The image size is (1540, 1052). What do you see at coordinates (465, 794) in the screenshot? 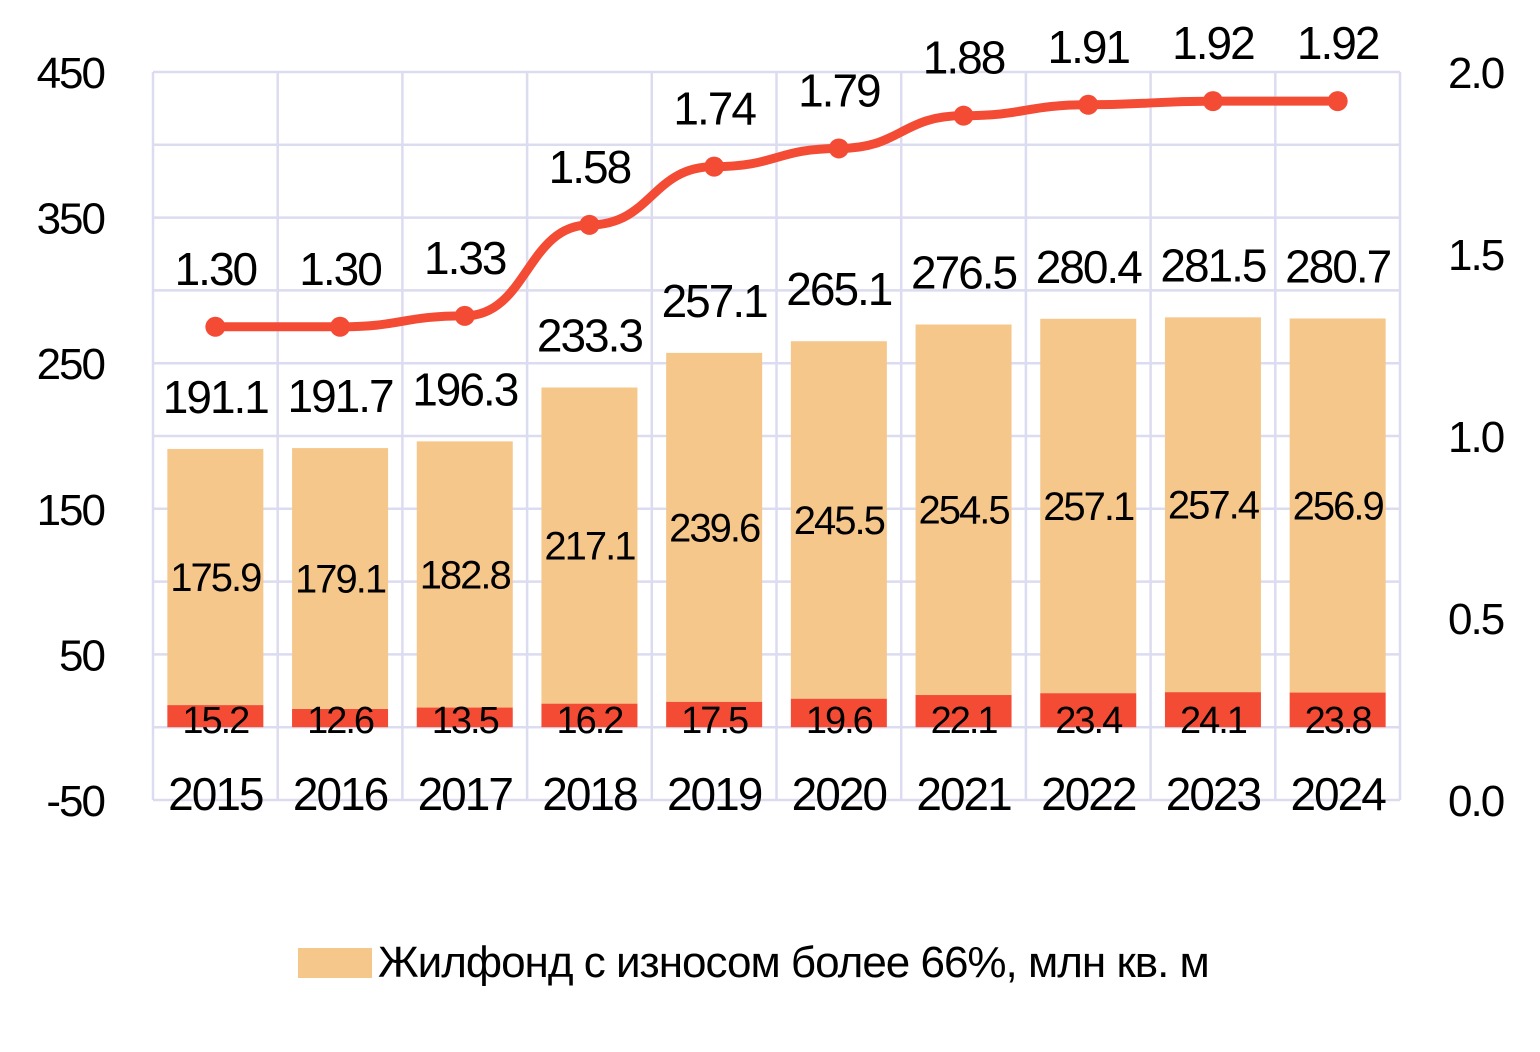
I see `x-tick-label: 2017` at bounding box center [465, 794].